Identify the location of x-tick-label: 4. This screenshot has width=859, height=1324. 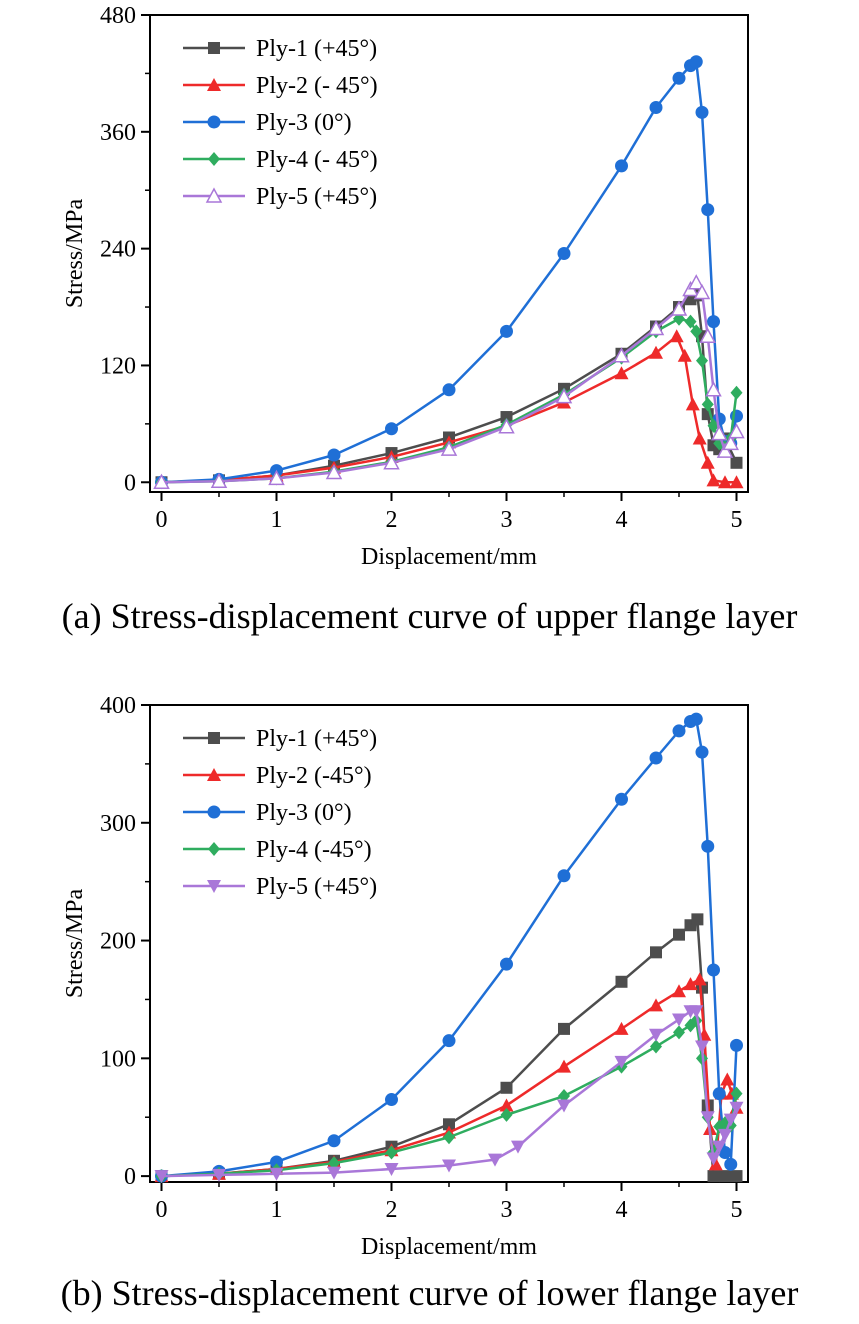
(622, 1210).